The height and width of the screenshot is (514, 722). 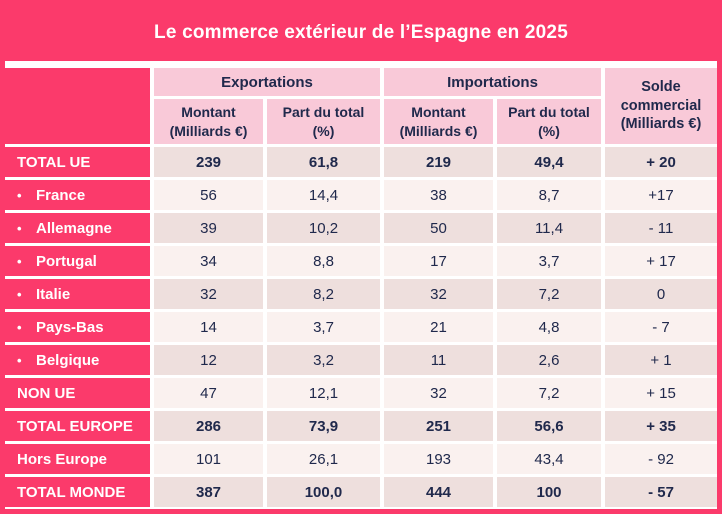 What do you see at coordinates (661, 426) in the screenshot?
I see `cell-solde-commercial: + 35` at bounding box center [661, 426].